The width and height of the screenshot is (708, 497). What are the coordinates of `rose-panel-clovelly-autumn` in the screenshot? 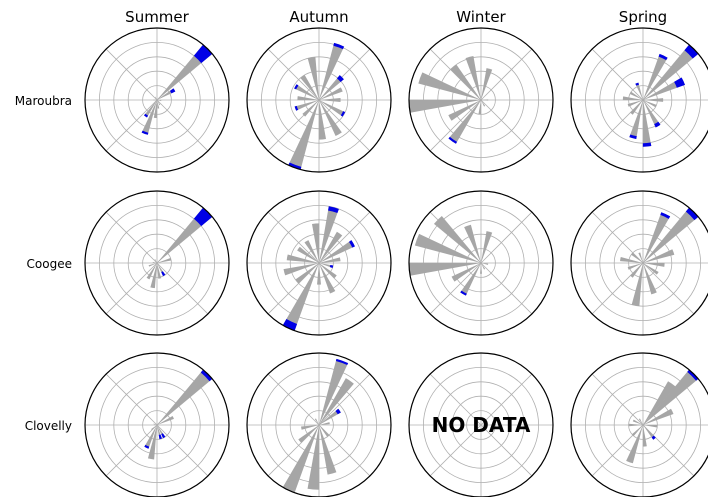 It's located at (319, 424).